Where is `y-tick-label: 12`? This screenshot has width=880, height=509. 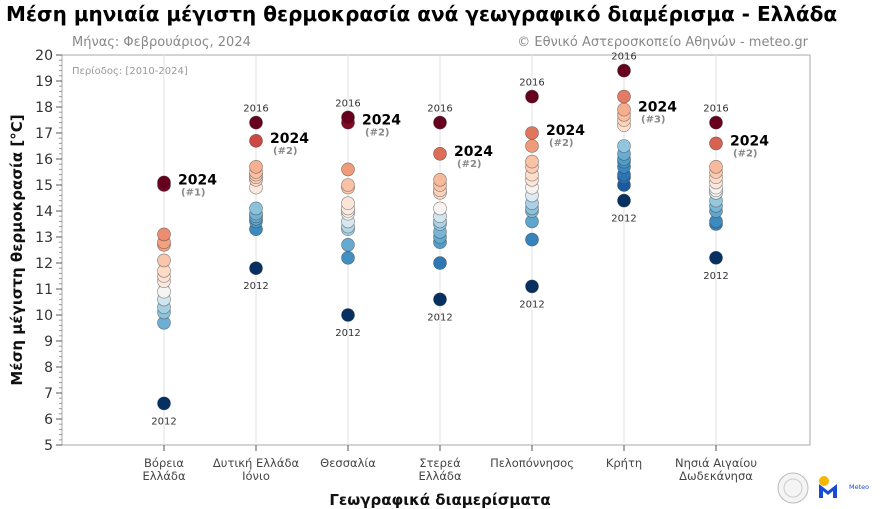
y-tick-label: 12 is located at coordinates (44, 264).